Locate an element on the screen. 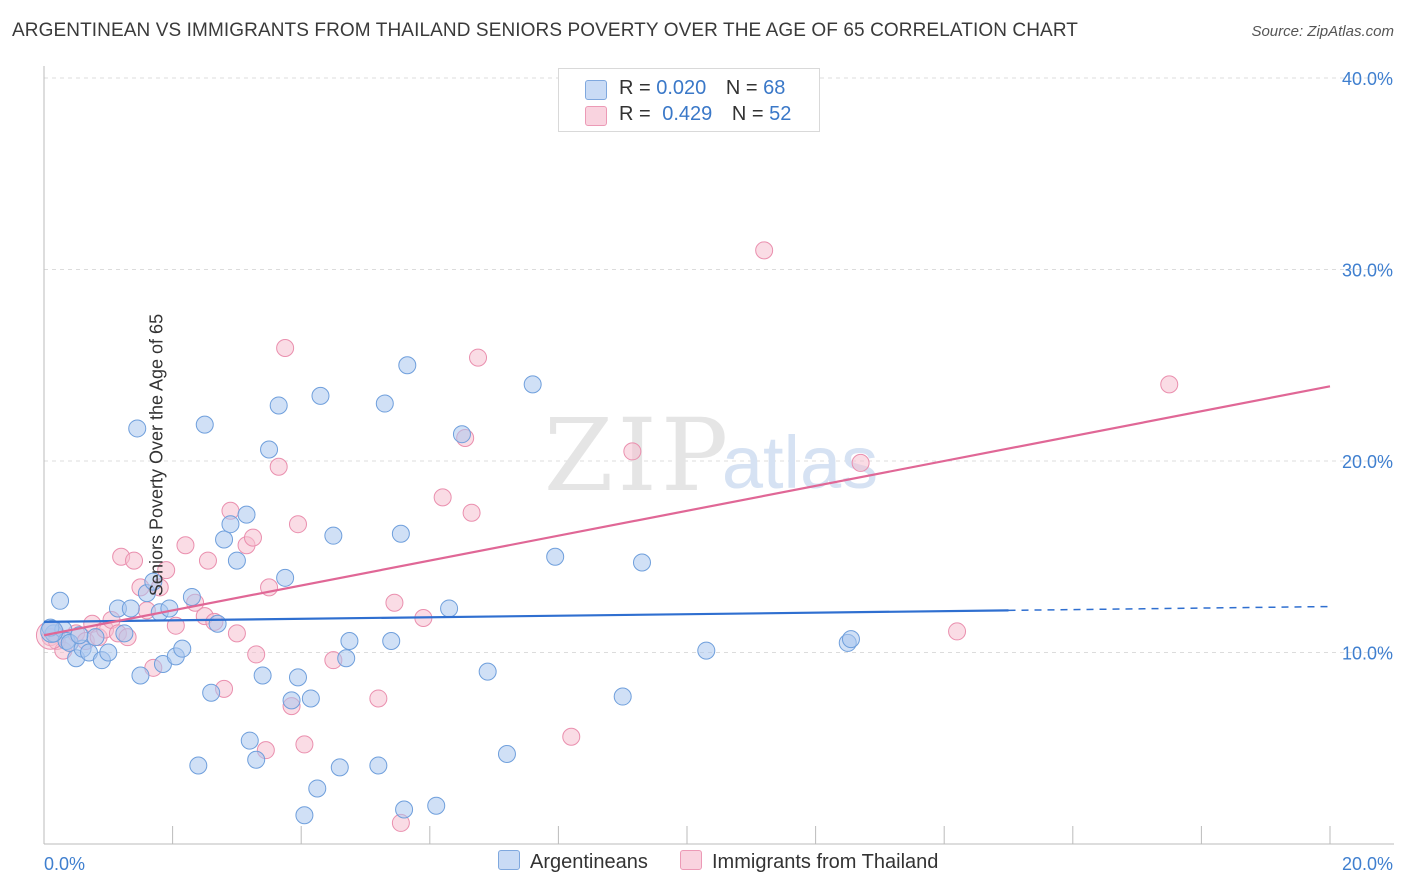  bottom-legend-argentineans: Argentineans is located at coordinates (573, 862).